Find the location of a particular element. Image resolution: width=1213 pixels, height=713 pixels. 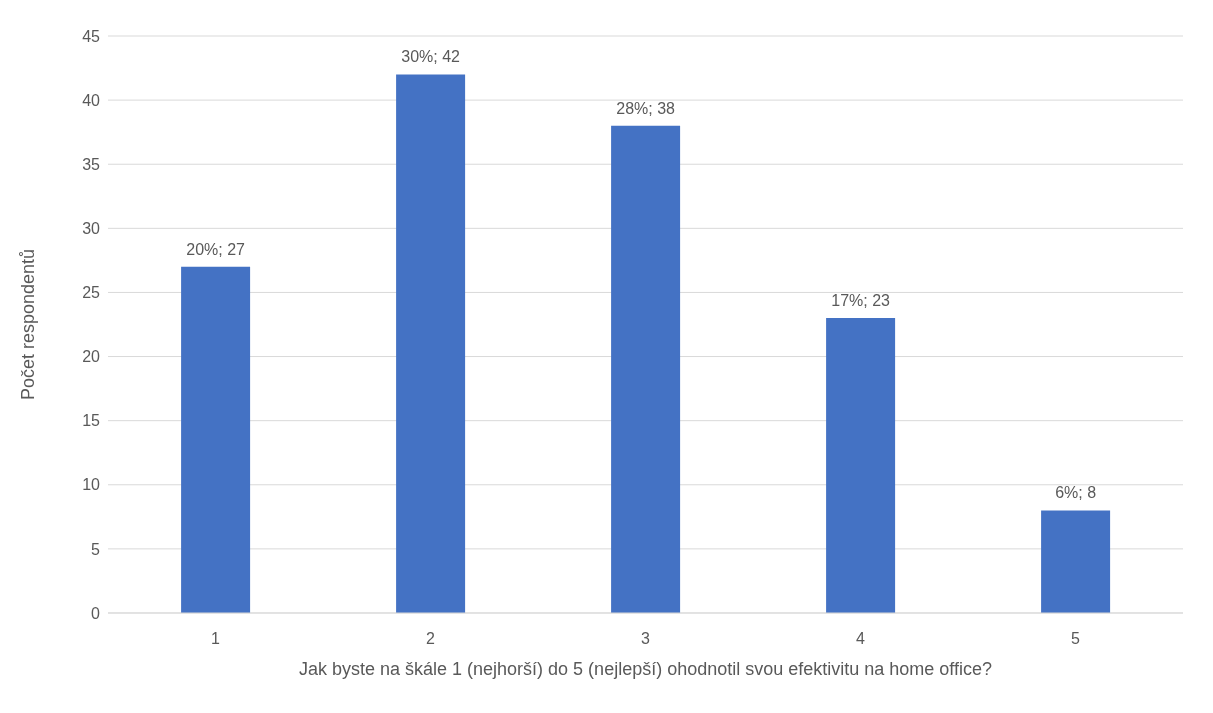

y-tick-label: 15 is located at coordinates (91, 421).